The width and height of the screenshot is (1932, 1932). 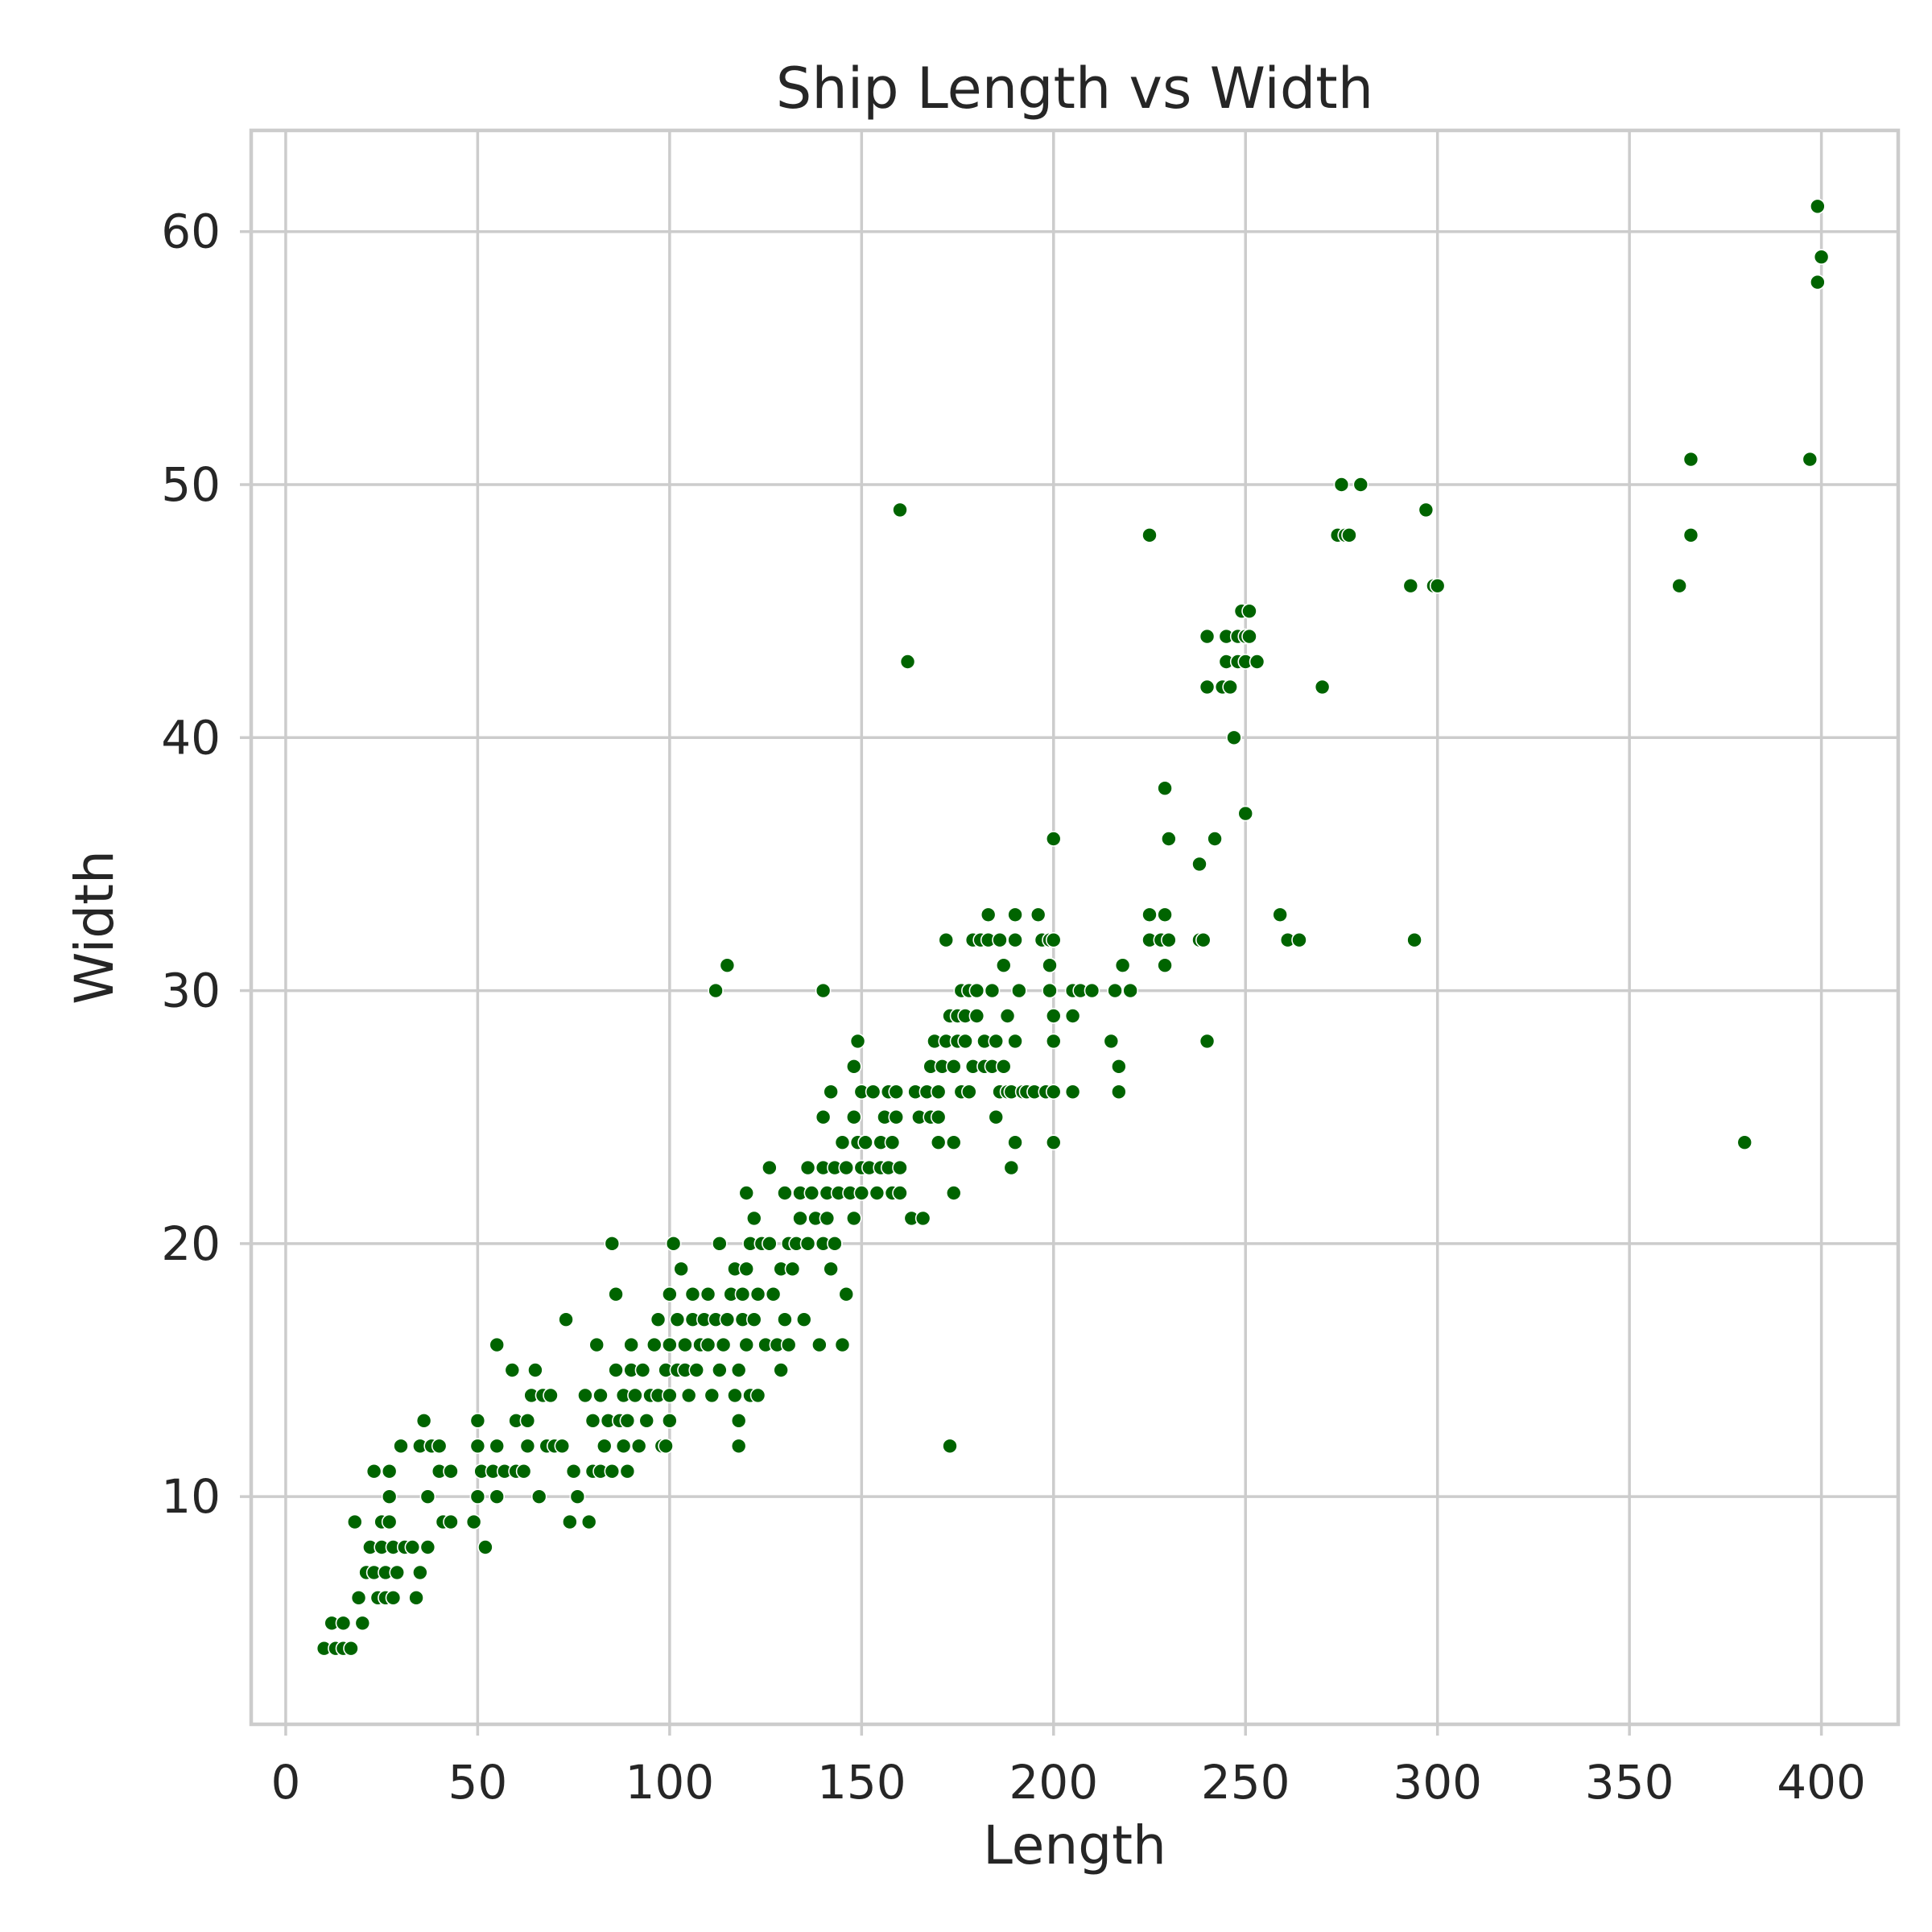 What do you see at coordinates (1074, 1845) in the screenshot?
I see `x-axis-label: Length` at bounding box center [1074, 1845].